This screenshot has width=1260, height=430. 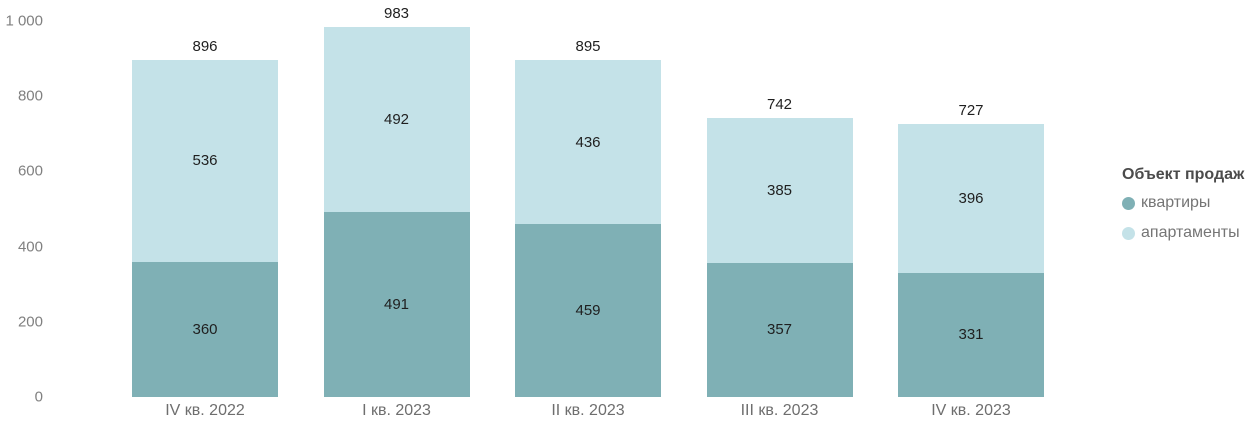 What do you see at coordinates (779, 410) in the screenshot?
I see `x-axis-label: III кв. 2023` at bounding box center [779, 410].